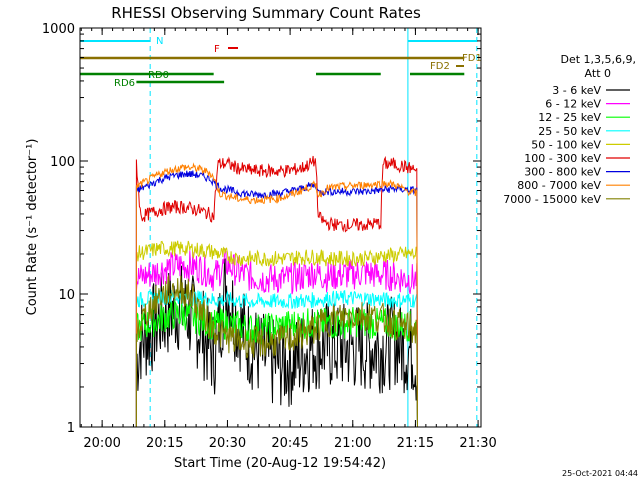  What do you see at coordinates (124, 83) in the screenshot?
I see `rd6-label: RD6` at bounding box center [124, 83].